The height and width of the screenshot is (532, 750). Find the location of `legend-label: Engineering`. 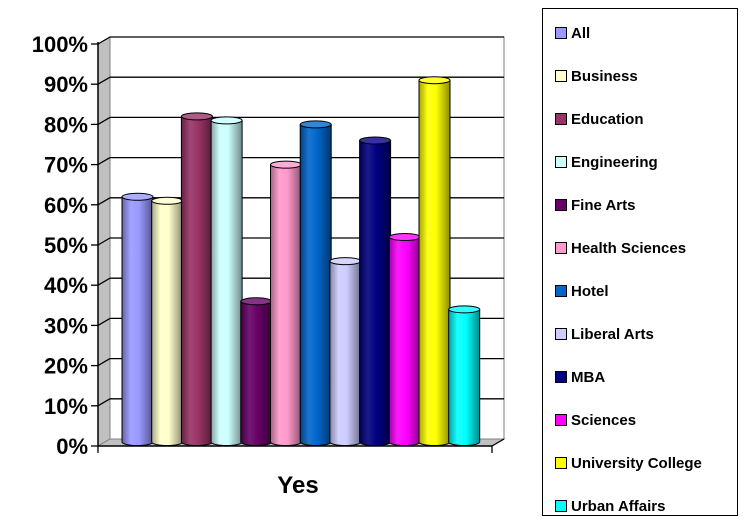

legend-label: Engineering is located at coordinates (614, 162).